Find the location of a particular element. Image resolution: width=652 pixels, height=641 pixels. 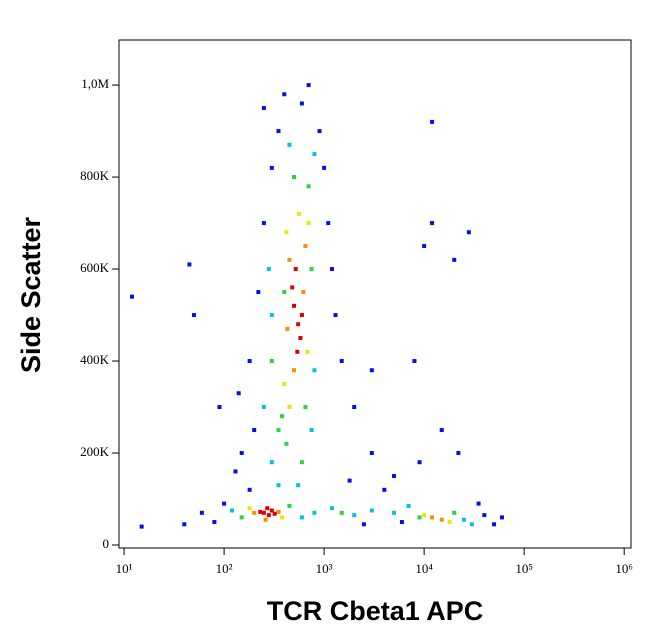

y-axis-label: Side Scatter is located at coordinates (31, 294).